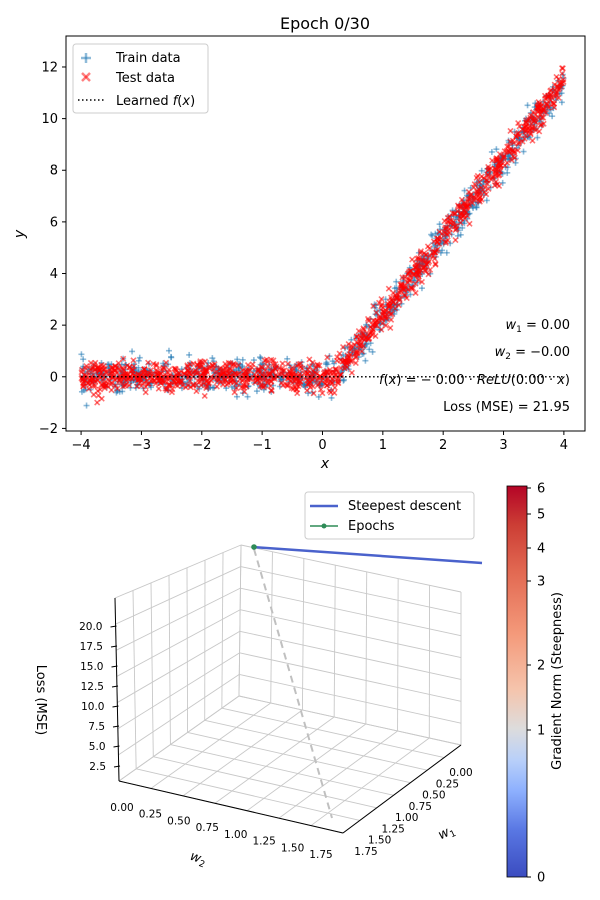  Describe the element at coordinates (117, 689) in the screenshot. I see `z-axis-line` at that location.